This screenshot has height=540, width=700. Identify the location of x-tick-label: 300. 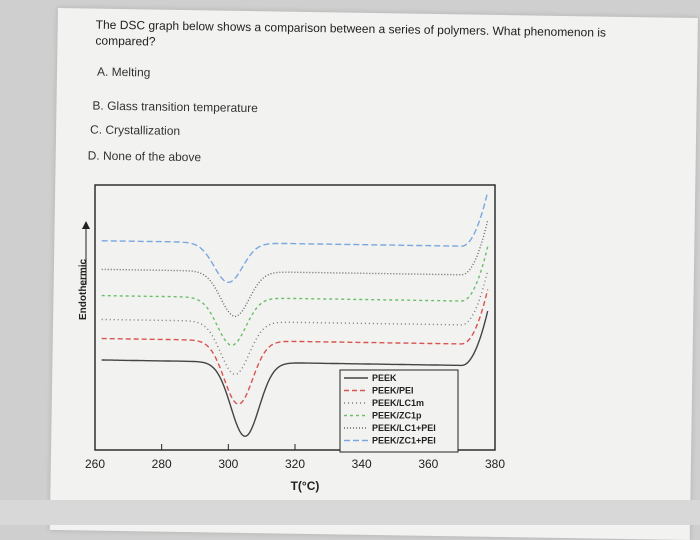
(228, 464).